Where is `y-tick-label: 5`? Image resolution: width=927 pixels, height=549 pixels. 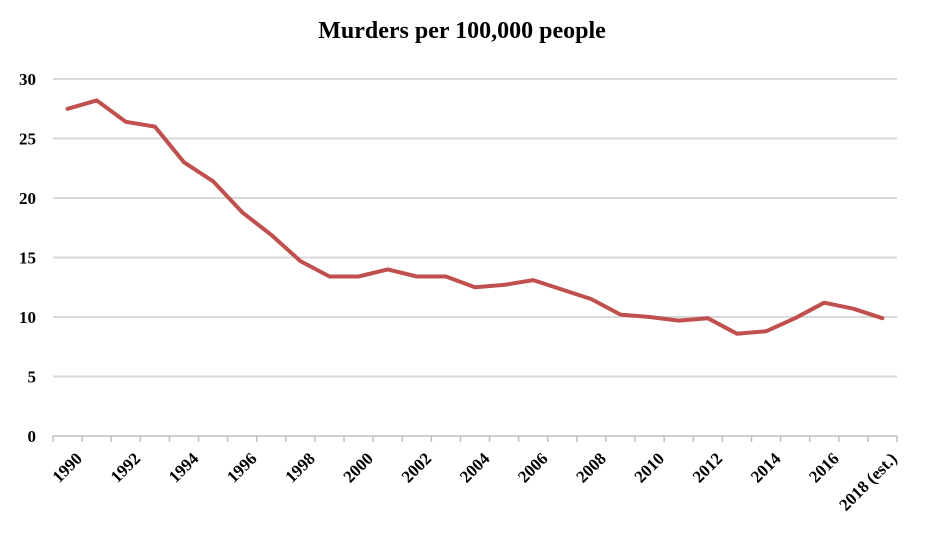
y-tick-label: 5 is located at coordinates (32, 377).